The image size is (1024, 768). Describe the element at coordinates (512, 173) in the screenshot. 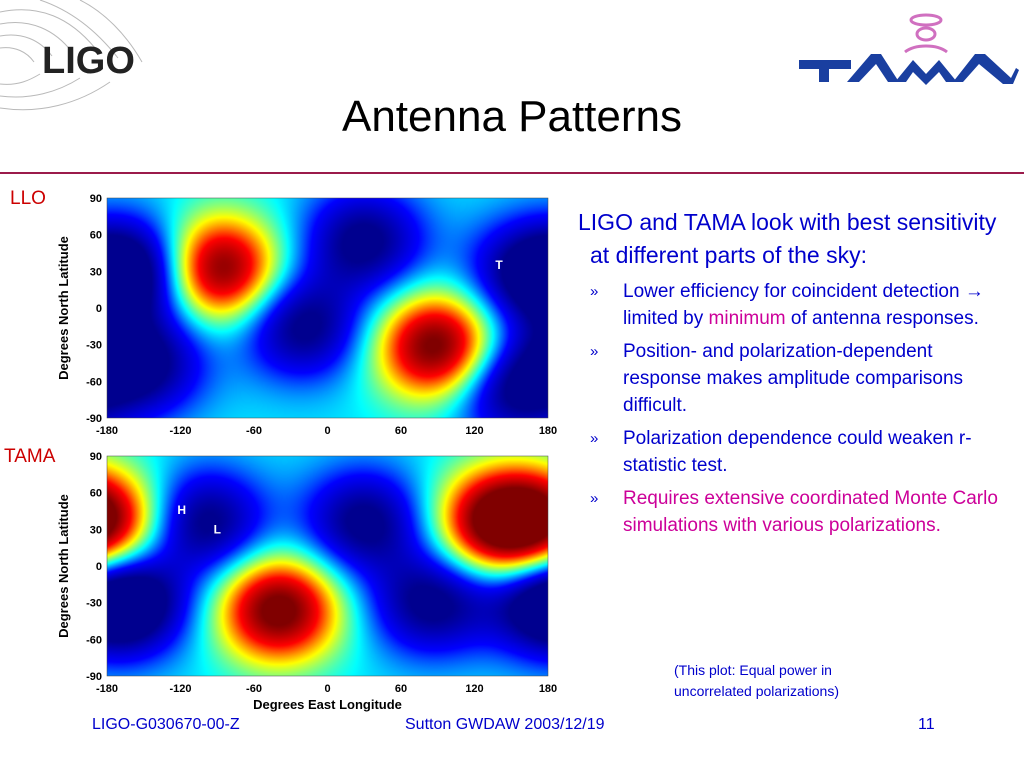

I see `title-divider` at that location.